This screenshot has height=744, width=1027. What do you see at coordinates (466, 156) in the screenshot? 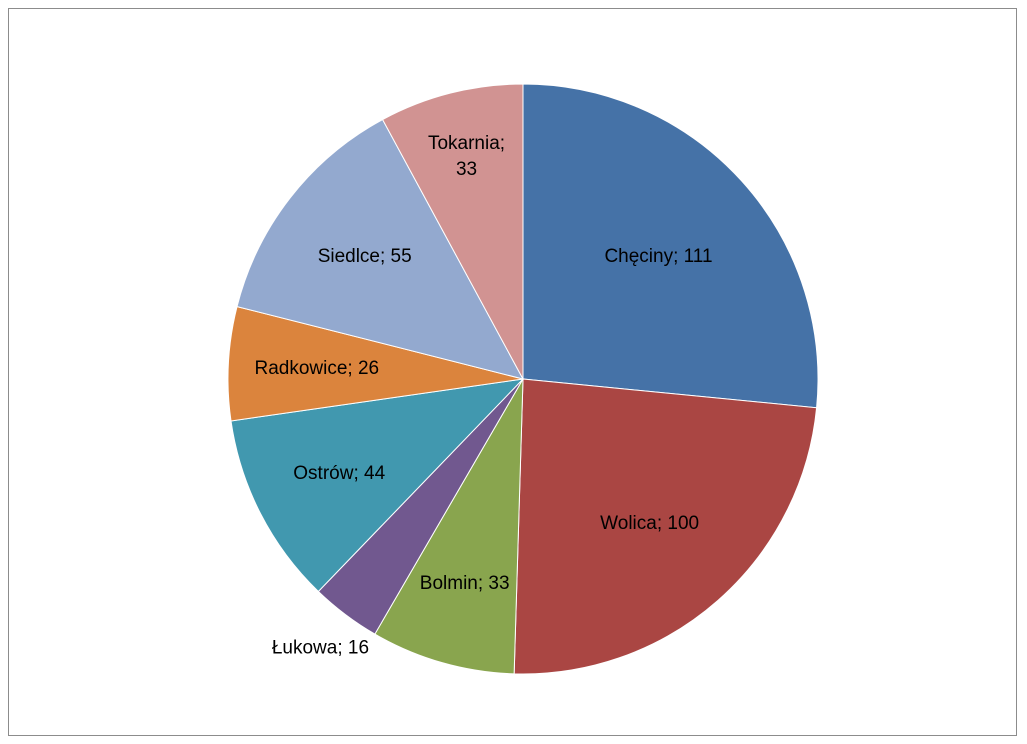
I see `data-label-tokarnia: Tokarnia; 33` at bounding box center [466, 156].